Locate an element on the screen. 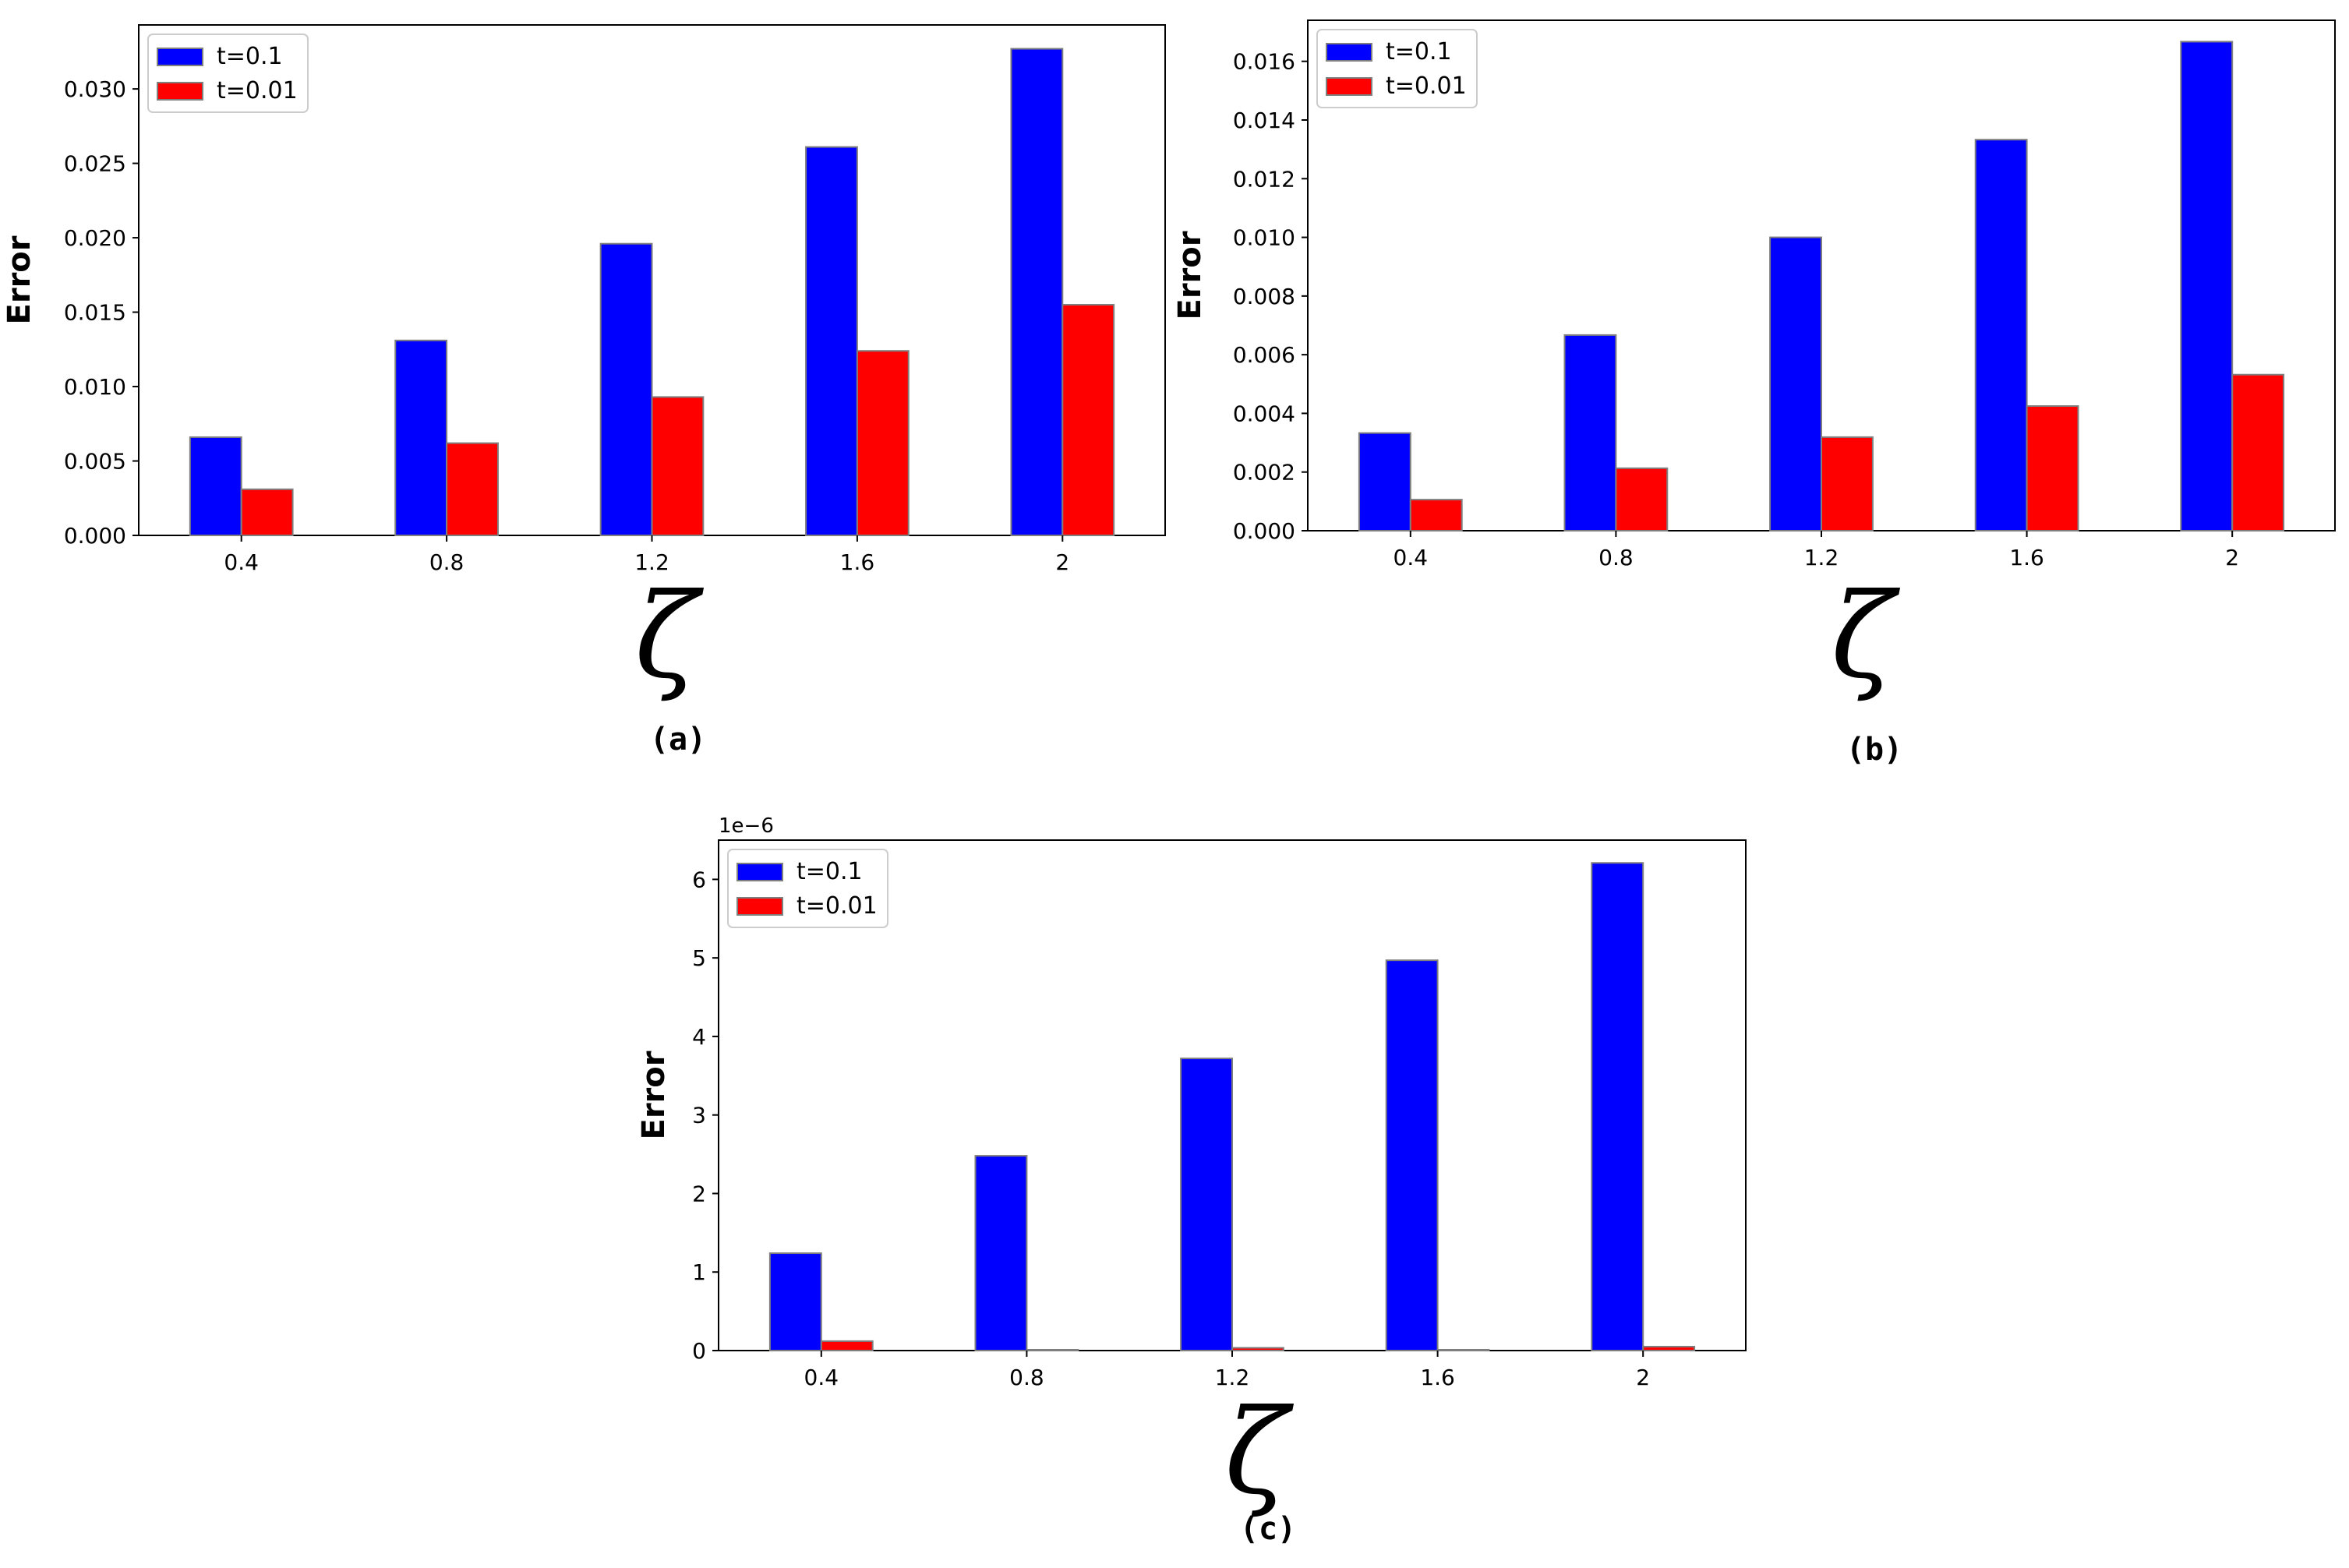 This screenshot has height=1568, width=2349. y-tick-label: 0.006 is located at coordinates (1264, 355).